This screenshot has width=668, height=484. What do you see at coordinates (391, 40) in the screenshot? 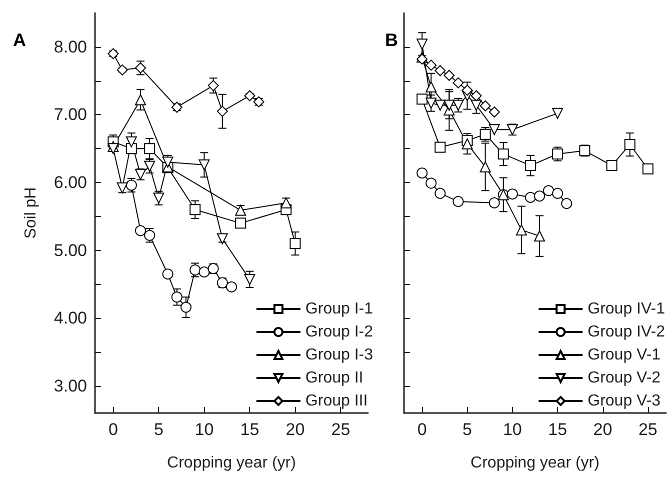
I see `text: B` at bounding box center [391, 40].